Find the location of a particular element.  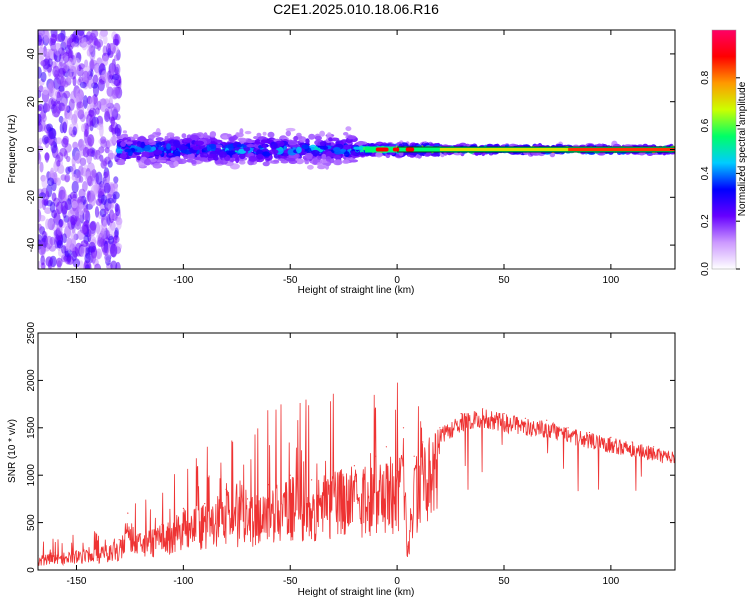

colorbar-gradient is located at coordinates (724, 149).